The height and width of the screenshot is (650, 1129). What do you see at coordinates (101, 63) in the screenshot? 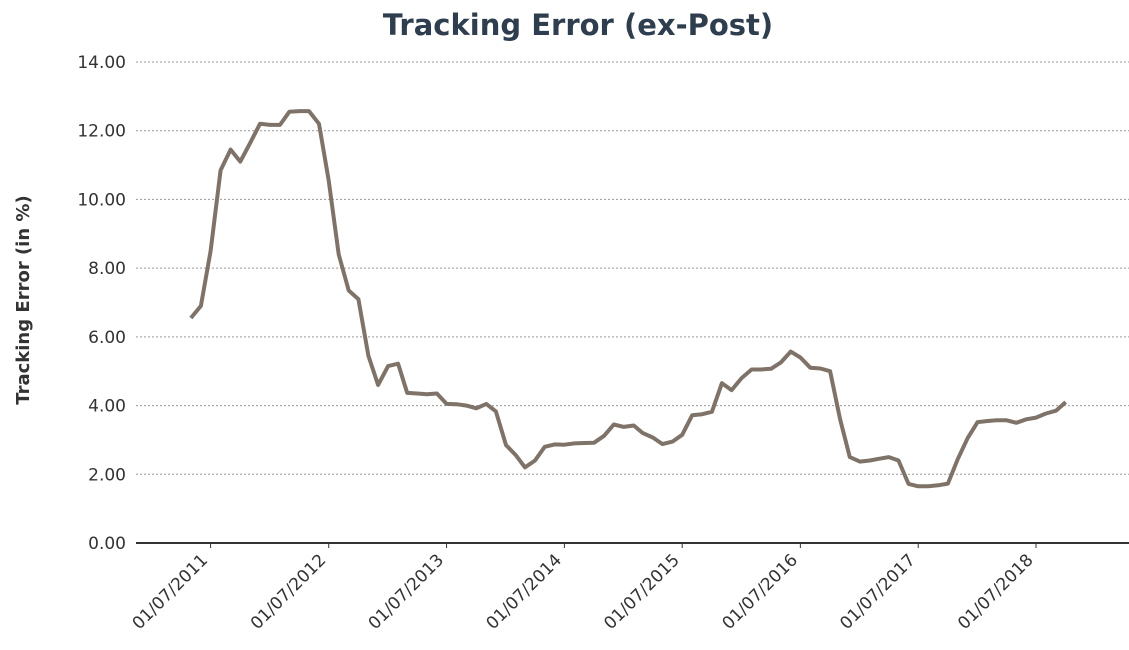
I see `y-tick-label: 14.00` at bounding box center [101, 63].